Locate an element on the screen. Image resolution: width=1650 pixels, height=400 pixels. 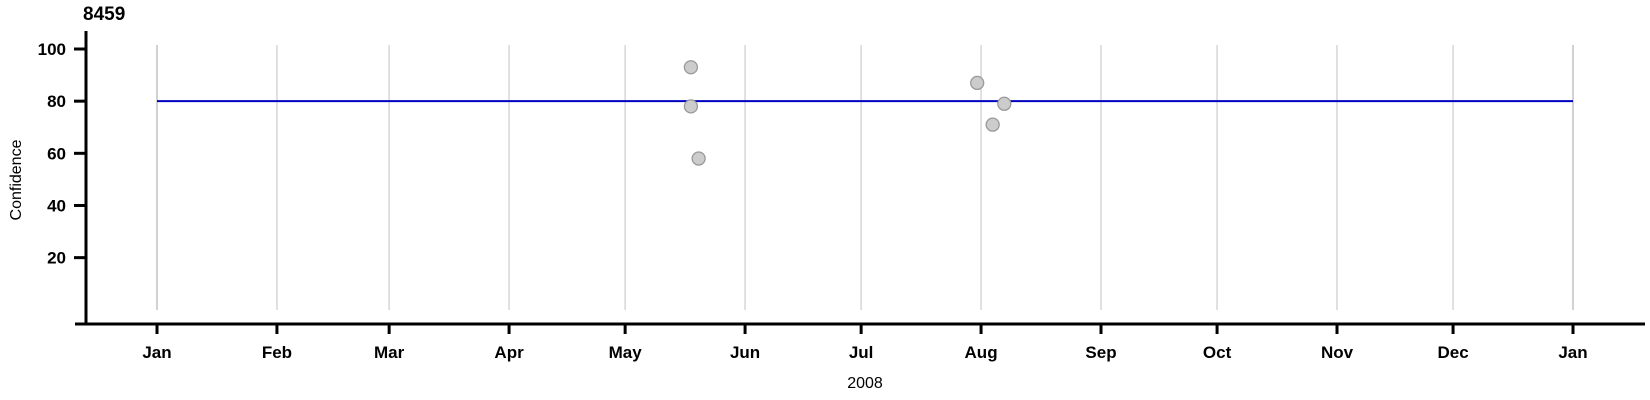
x-tick-label: Mar is located at coordinates (389, 352).